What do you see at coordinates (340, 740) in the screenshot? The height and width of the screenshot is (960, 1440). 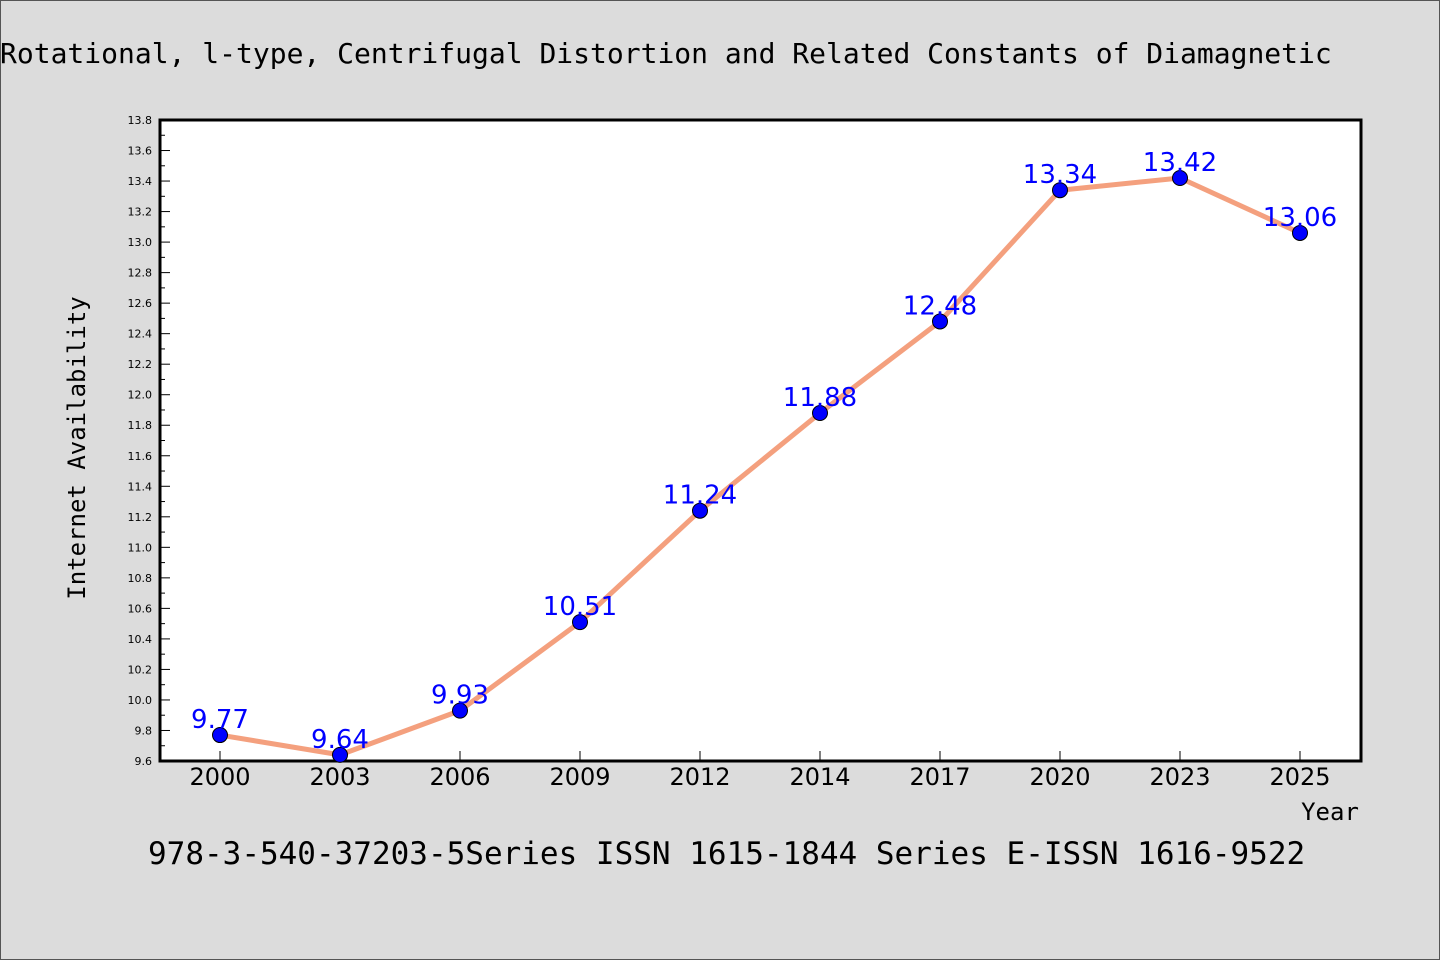 I see `data-label: 9.64` at bounding box center [340, 740].